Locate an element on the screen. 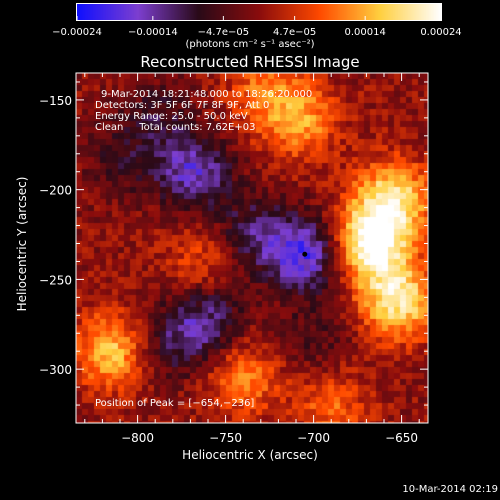  y-tick-label: −250 is located at coordinates (55, 280).